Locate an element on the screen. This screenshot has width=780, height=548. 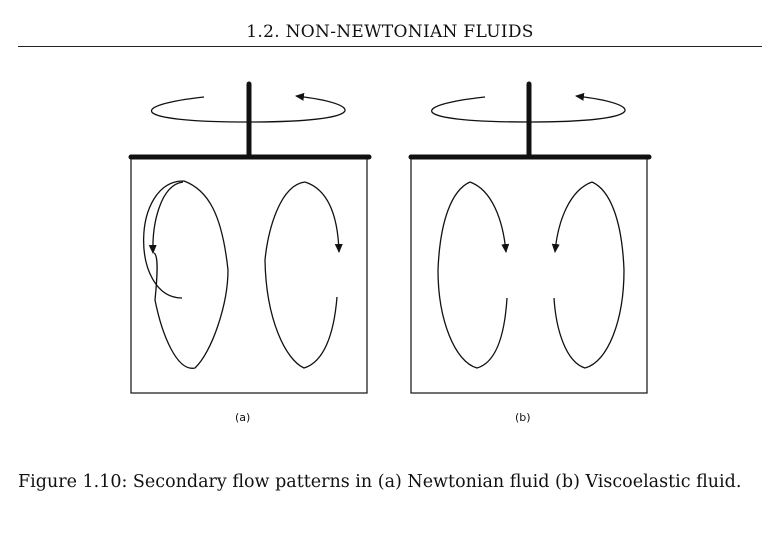
panel-b-right-vortex is located at coordinates (589, 275).